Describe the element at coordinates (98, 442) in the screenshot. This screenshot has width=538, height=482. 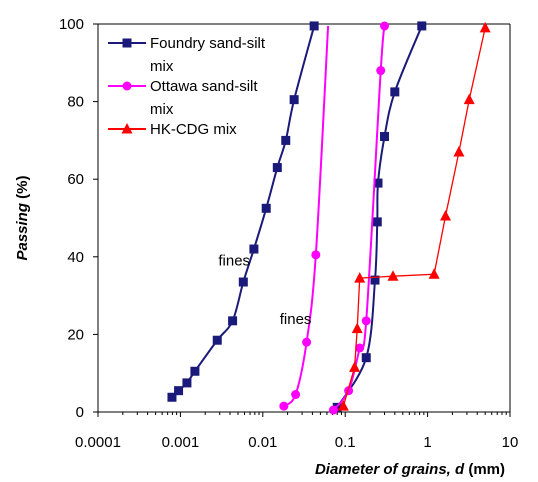
I see `x-tick-label: 0.0001` at that location.